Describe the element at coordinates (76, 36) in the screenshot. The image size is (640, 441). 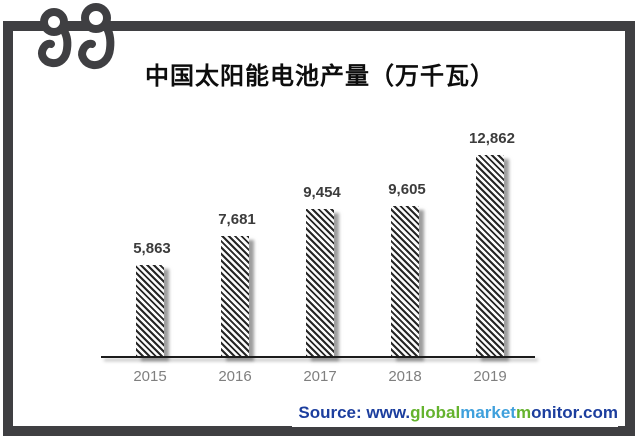
I see `double-curl-logo-icon` at that location.